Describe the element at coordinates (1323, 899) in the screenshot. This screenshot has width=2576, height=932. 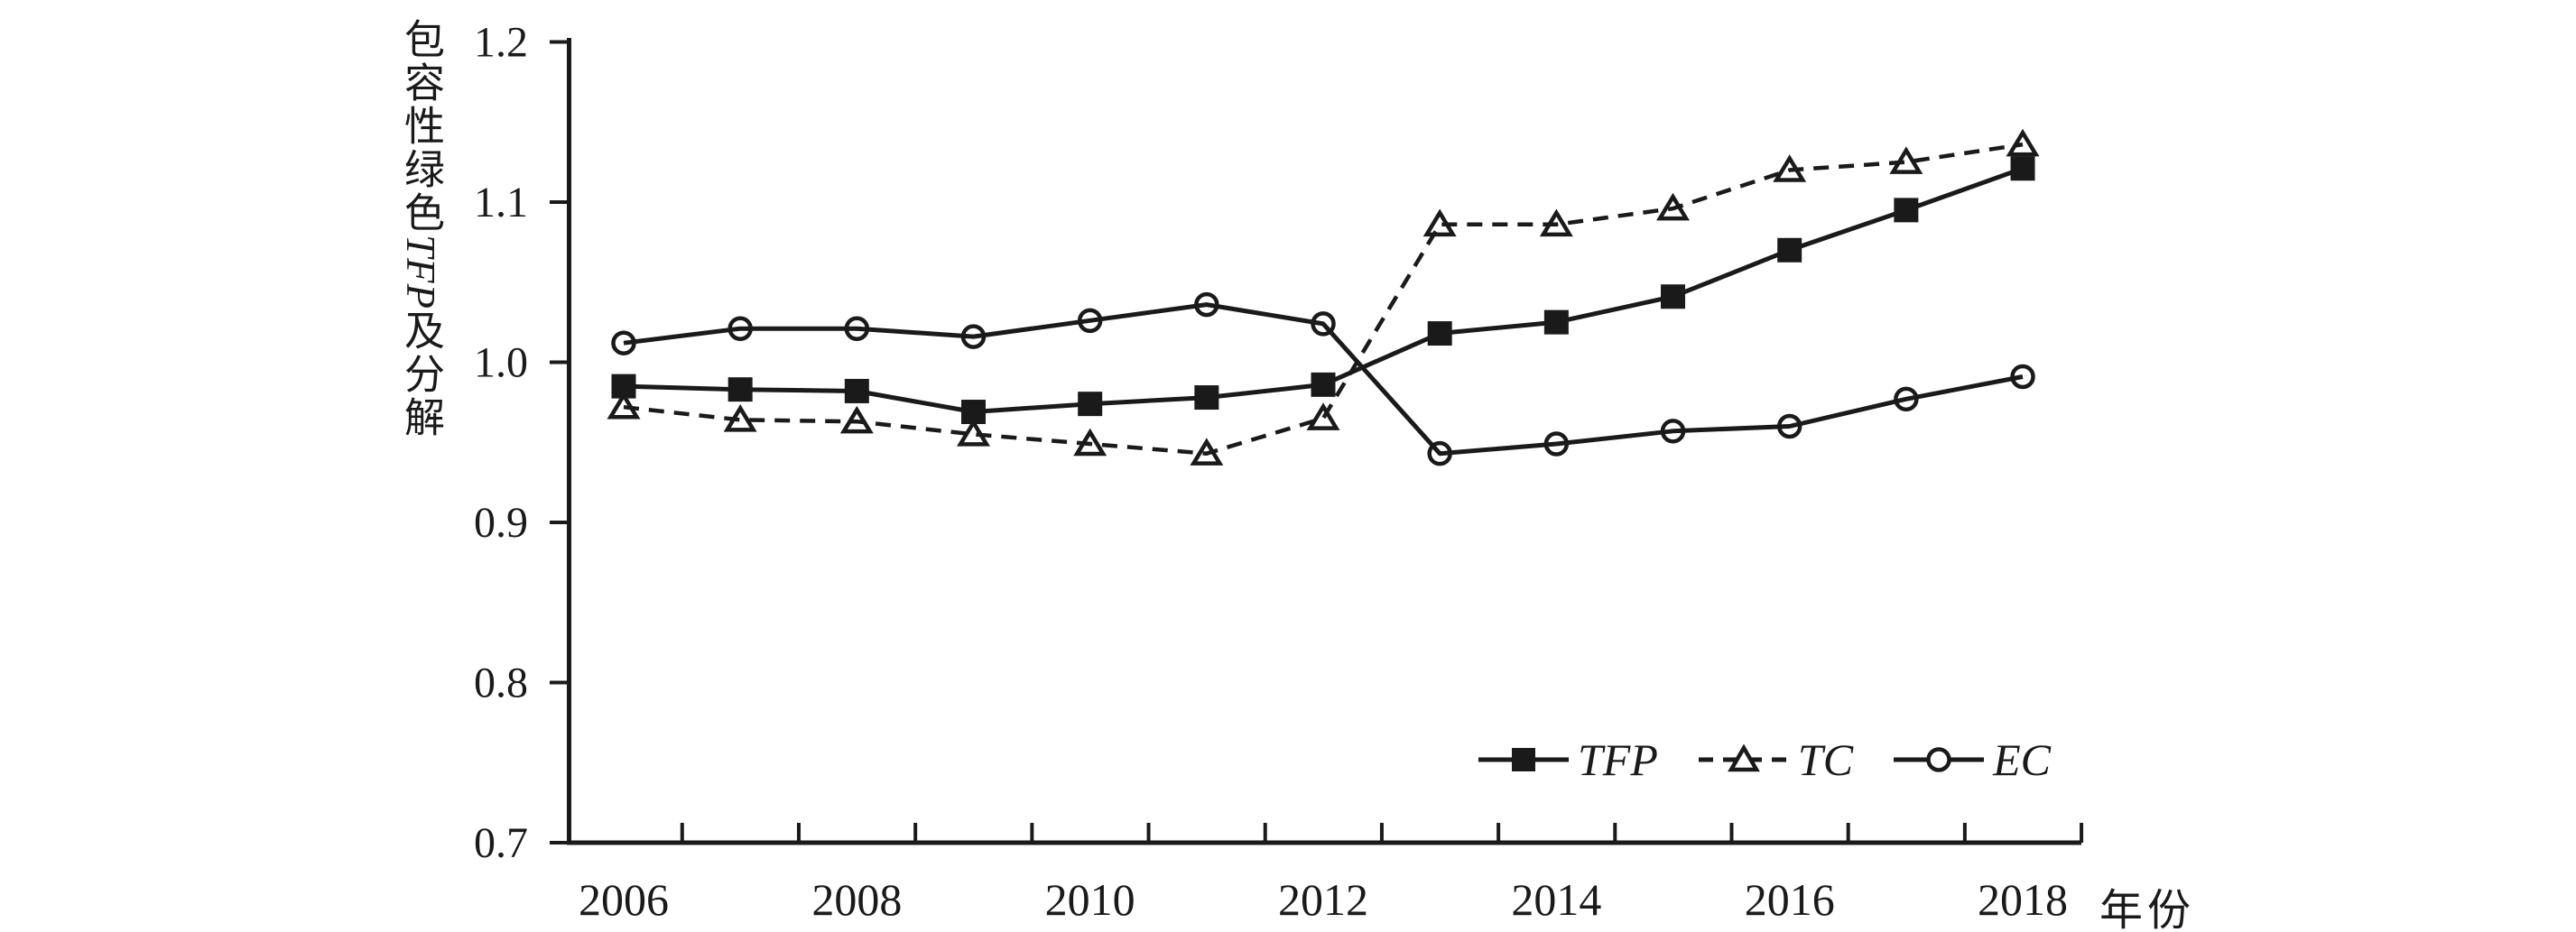
I see `x-tick-label: 2012` at that location.